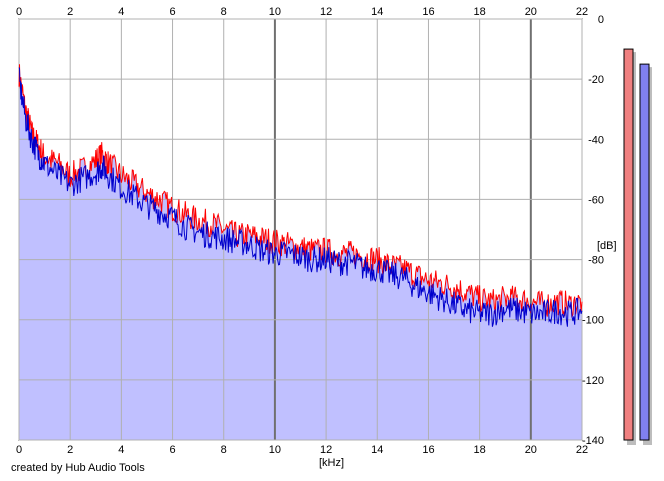 This screenshot has width=664, height=481. What do you see at coordinates (593, 441) in the screenshot?
I see `y-tick-label: -140` at bounding box center [593, 441].